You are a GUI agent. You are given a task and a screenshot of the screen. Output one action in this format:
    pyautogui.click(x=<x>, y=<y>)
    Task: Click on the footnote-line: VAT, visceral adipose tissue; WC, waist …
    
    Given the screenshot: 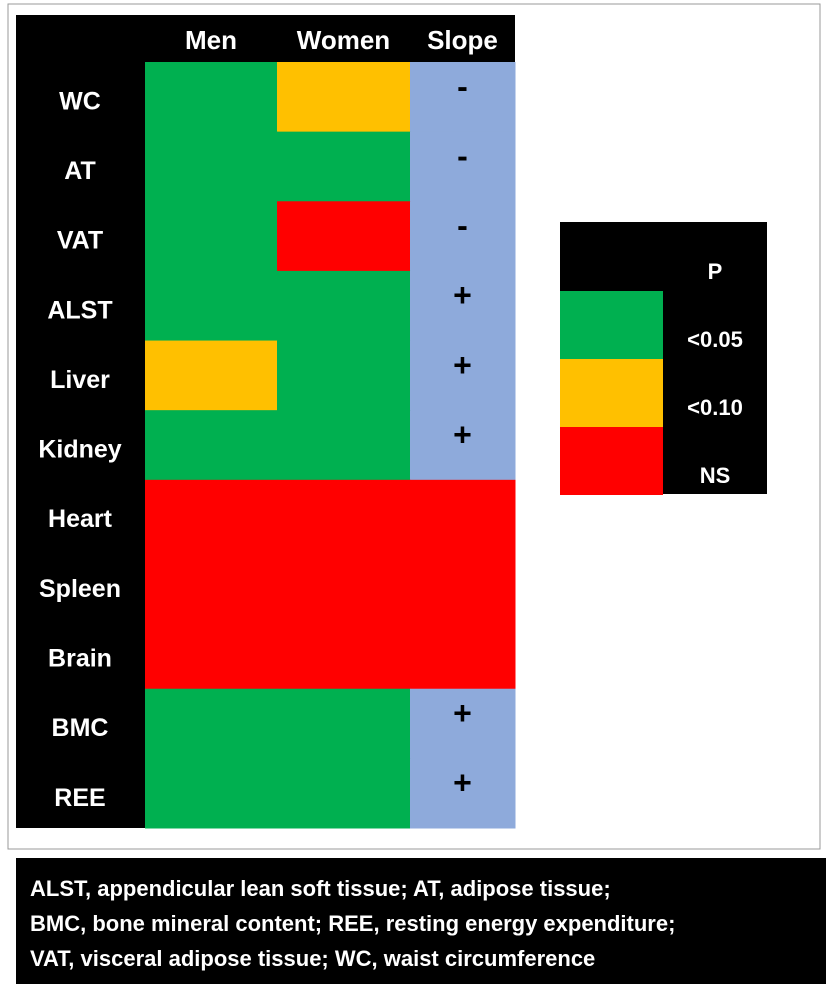 What is the action you would take?
    pyautogui.click(x=312, y=958)
    